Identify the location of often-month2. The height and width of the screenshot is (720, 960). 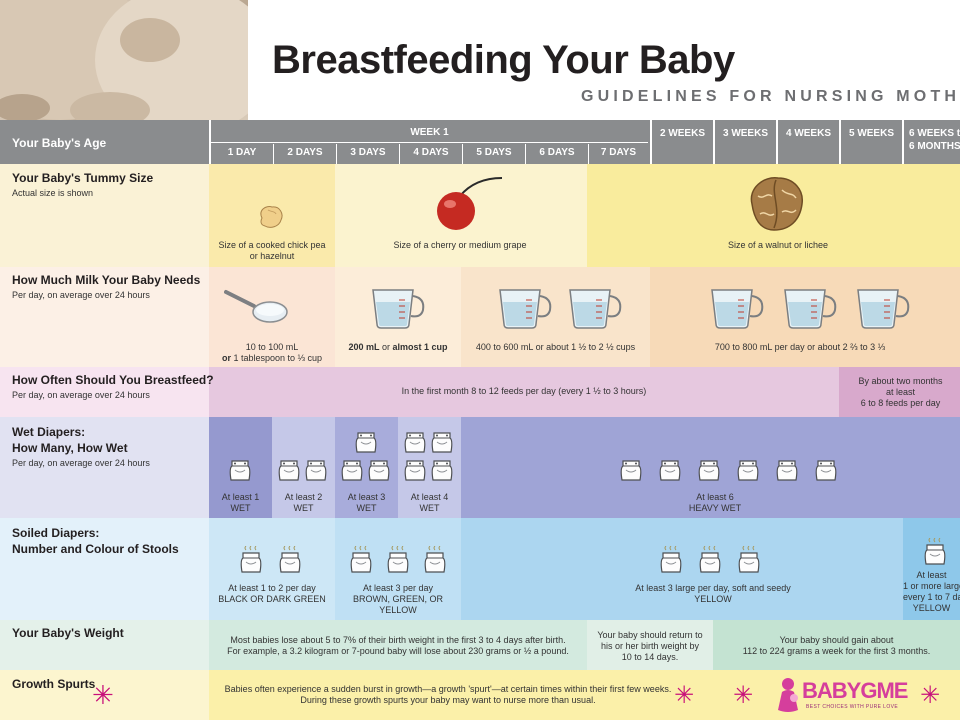
(899, 392).